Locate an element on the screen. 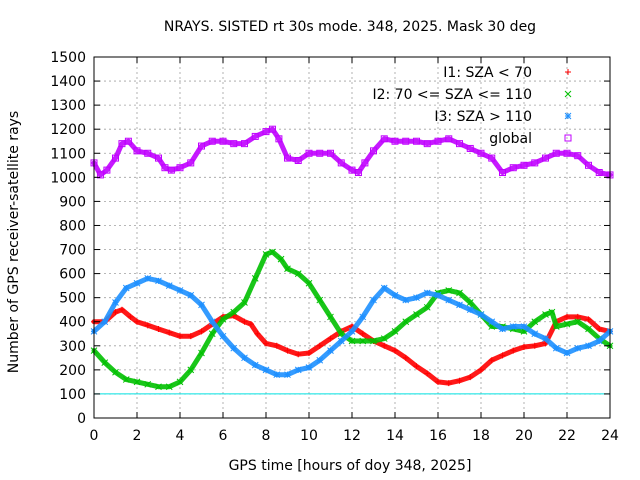  y-tick-label: 600 is located at coordinates (72, 275).